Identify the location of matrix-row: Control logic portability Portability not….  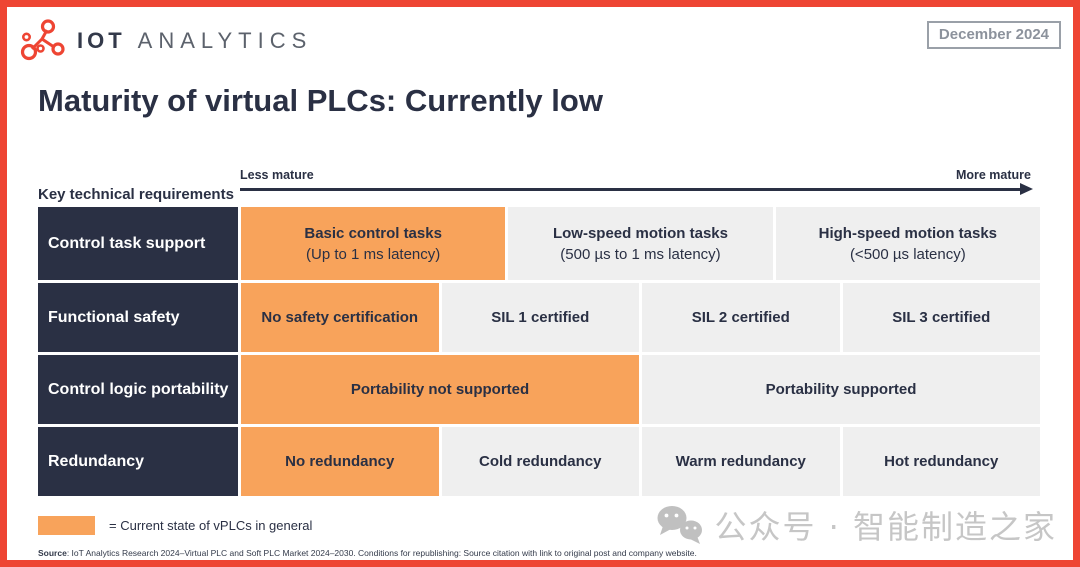
(539, 389).